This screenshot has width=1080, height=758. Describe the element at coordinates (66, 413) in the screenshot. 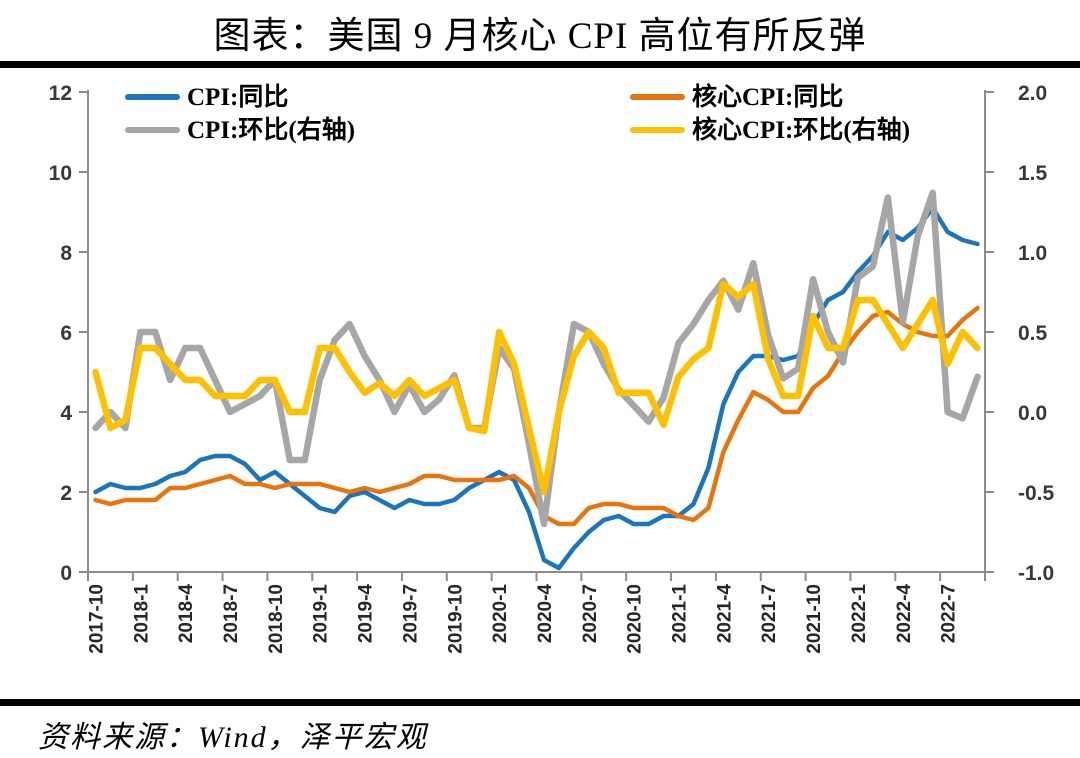

I see `left-axis-tick-label: 4` at that location.